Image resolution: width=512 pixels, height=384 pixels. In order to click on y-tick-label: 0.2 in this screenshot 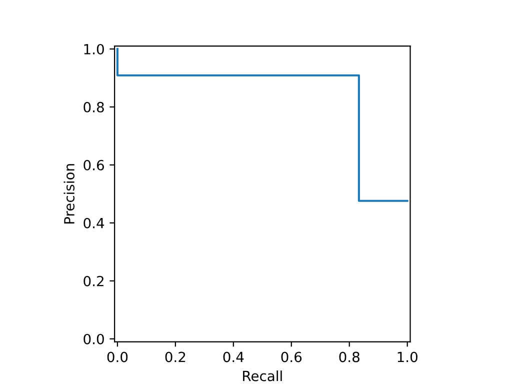, I will do `click(94, 281)`.